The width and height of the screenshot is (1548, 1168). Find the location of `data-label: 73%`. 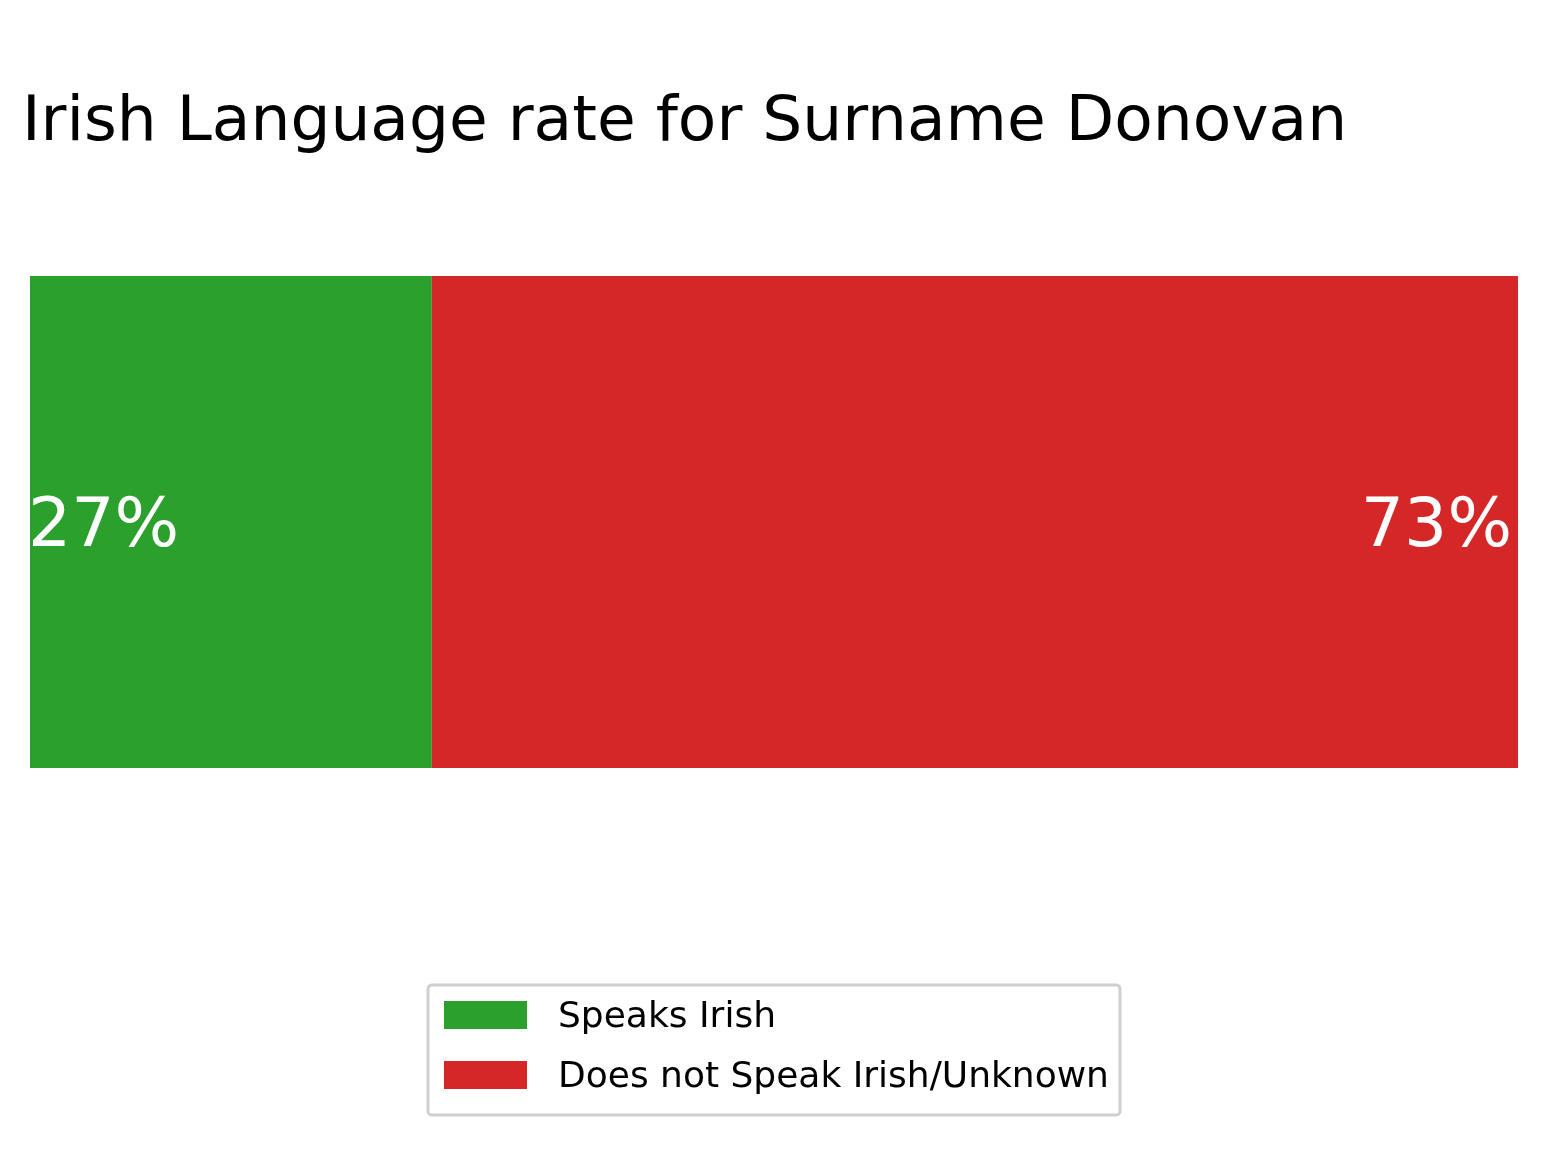

data-label: 73% is located at coordinates (1436, 522).